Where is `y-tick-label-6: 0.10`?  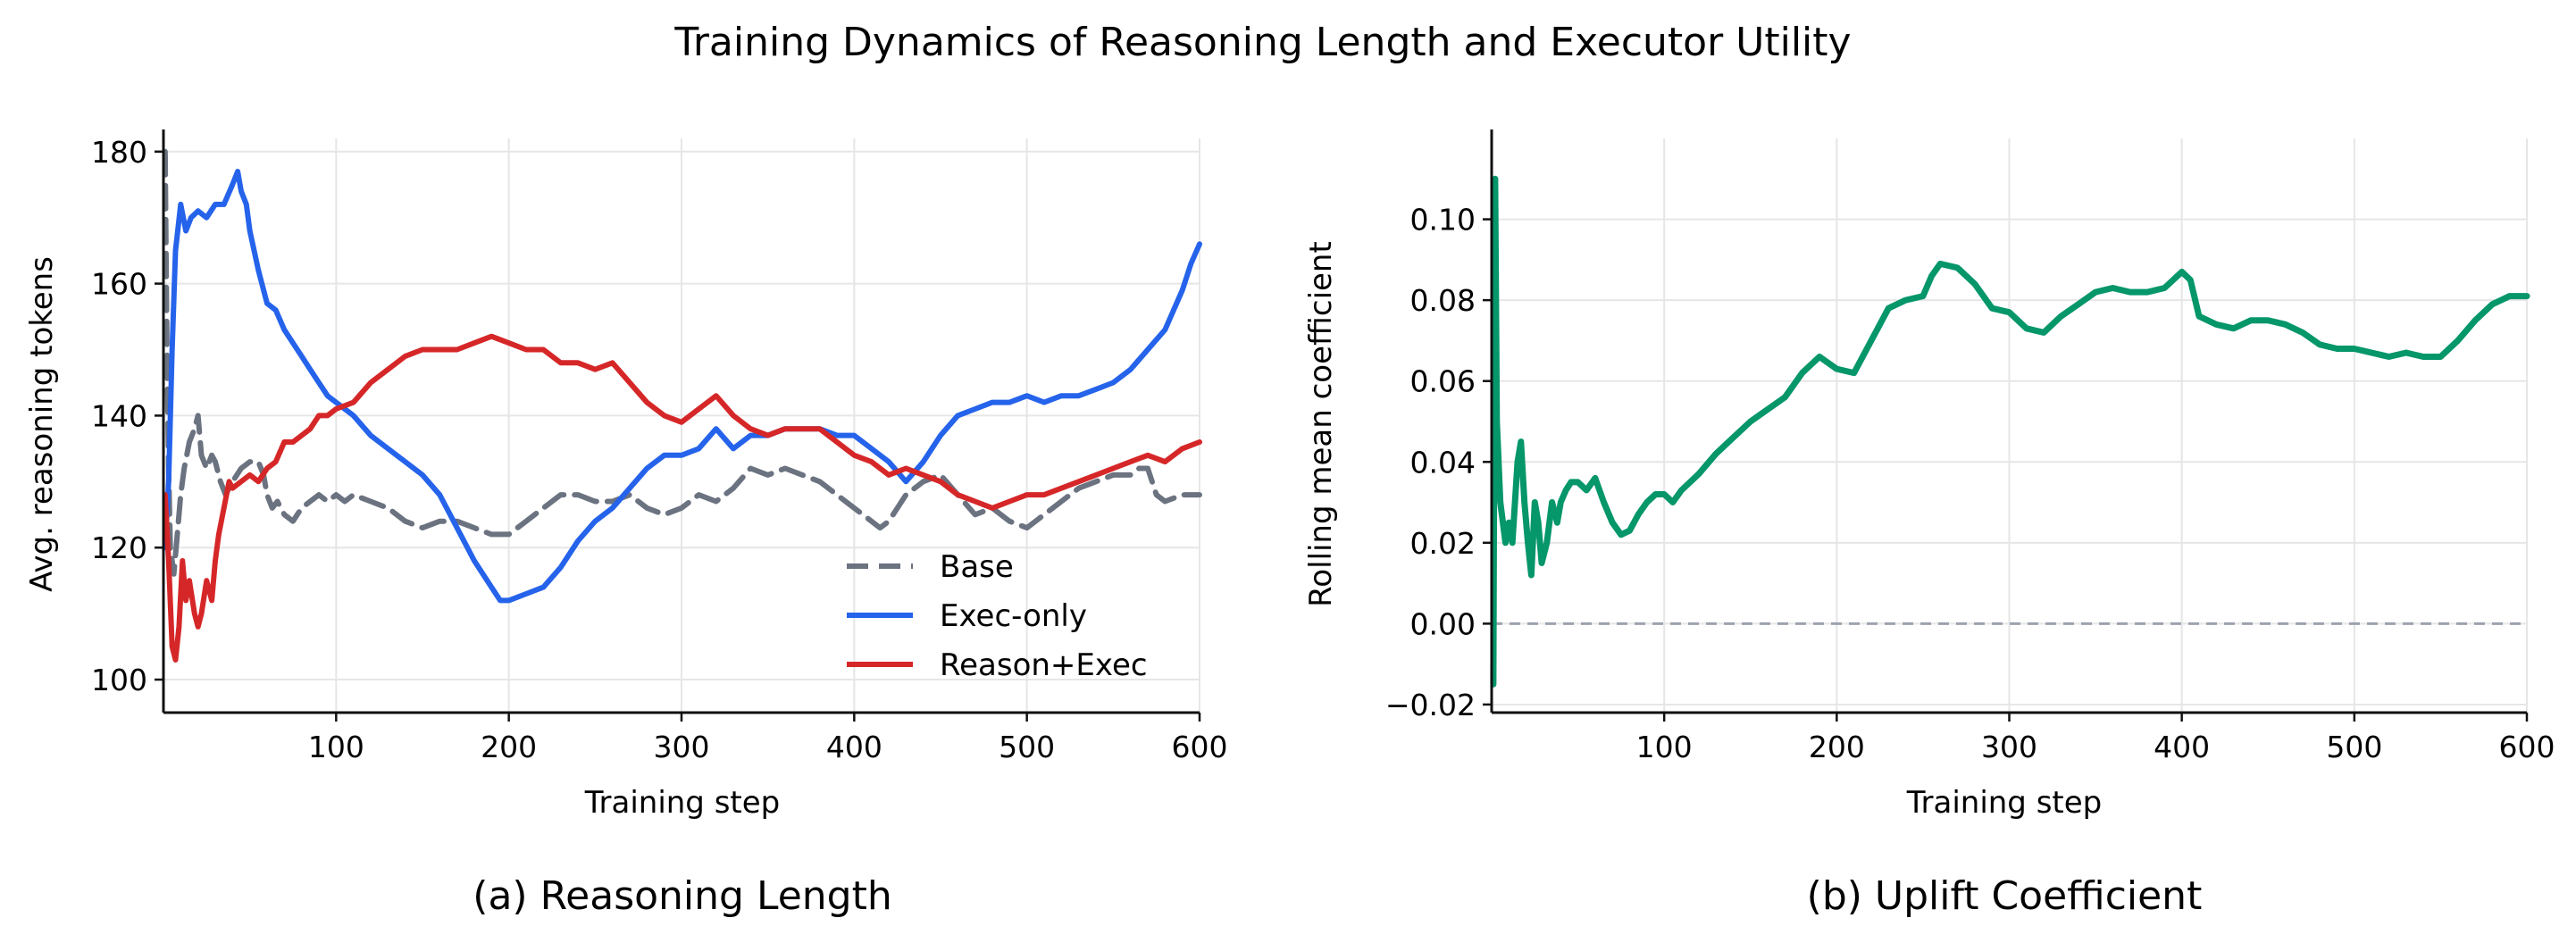 y-tick-label-6: 0.10 is located at coordinates (1443, 220).